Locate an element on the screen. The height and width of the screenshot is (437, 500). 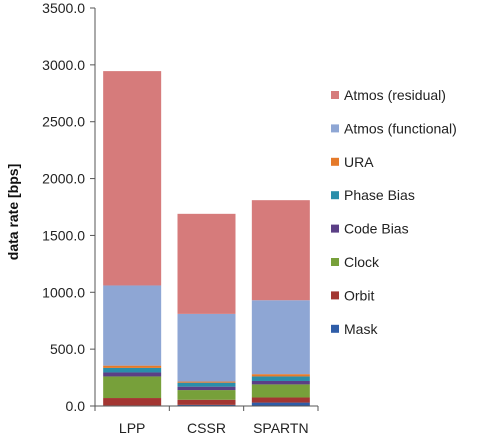
bar-segment-ura-spartn is located at coordinates (280, 375).